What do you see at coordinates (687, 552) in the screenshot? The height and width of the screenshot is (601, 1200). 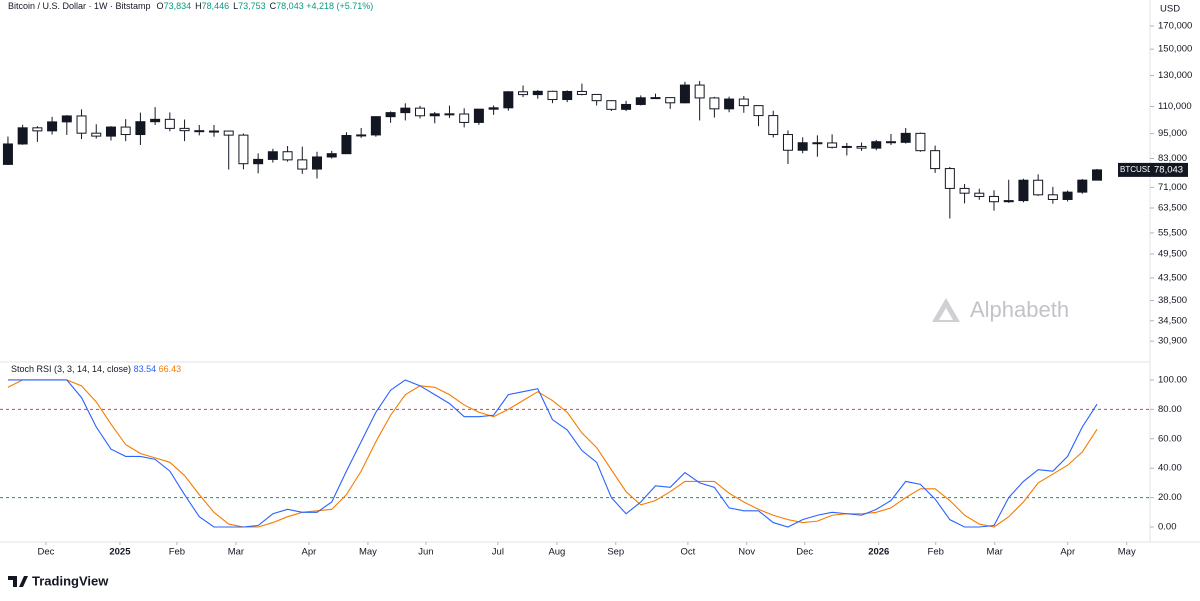 I see `x-tick-label: Oct` at bounding box center [687, 552].